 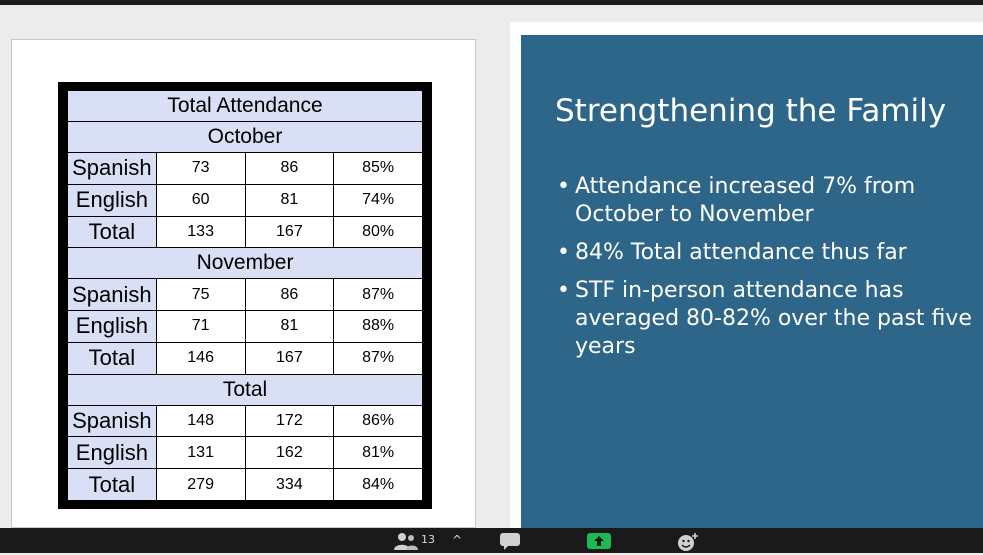 What do you see at coordinates (378, 200) in the screenshot?
I see `cell-percent: 74%` at bounding box center [378, 200].